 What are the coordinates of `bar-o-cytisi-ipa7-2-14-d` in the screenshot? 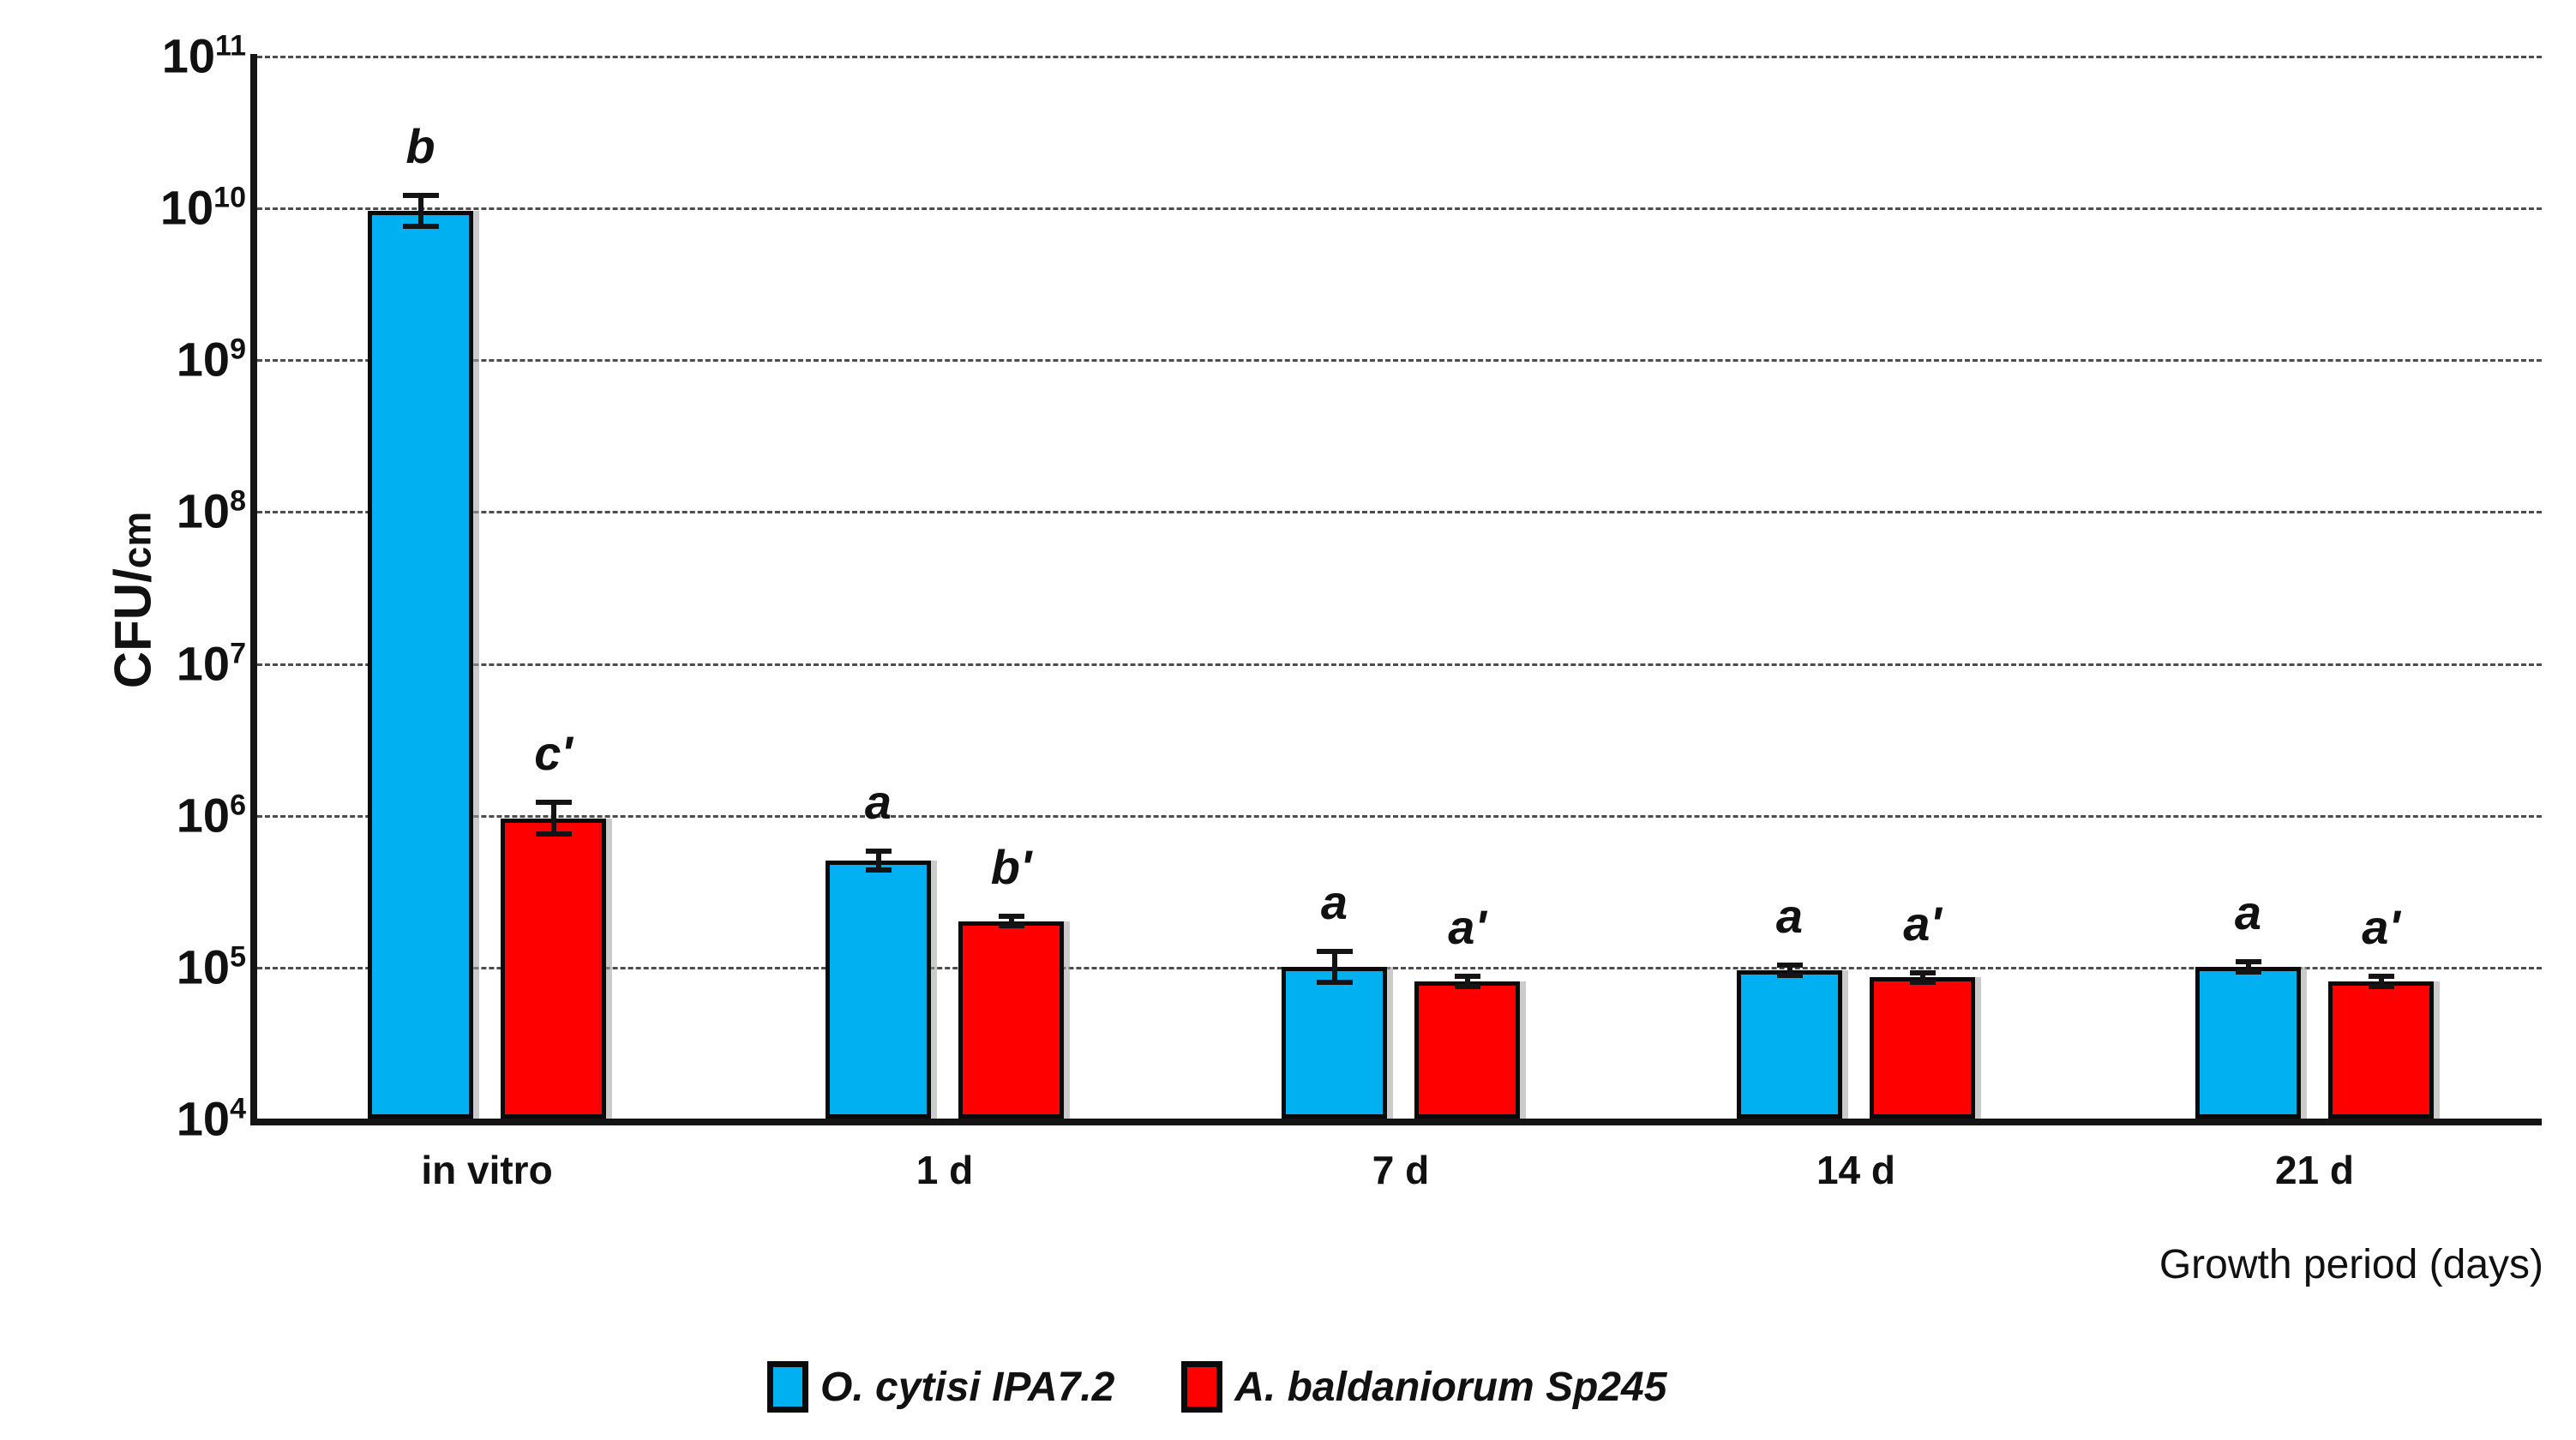 It's located at (1789, 1044).